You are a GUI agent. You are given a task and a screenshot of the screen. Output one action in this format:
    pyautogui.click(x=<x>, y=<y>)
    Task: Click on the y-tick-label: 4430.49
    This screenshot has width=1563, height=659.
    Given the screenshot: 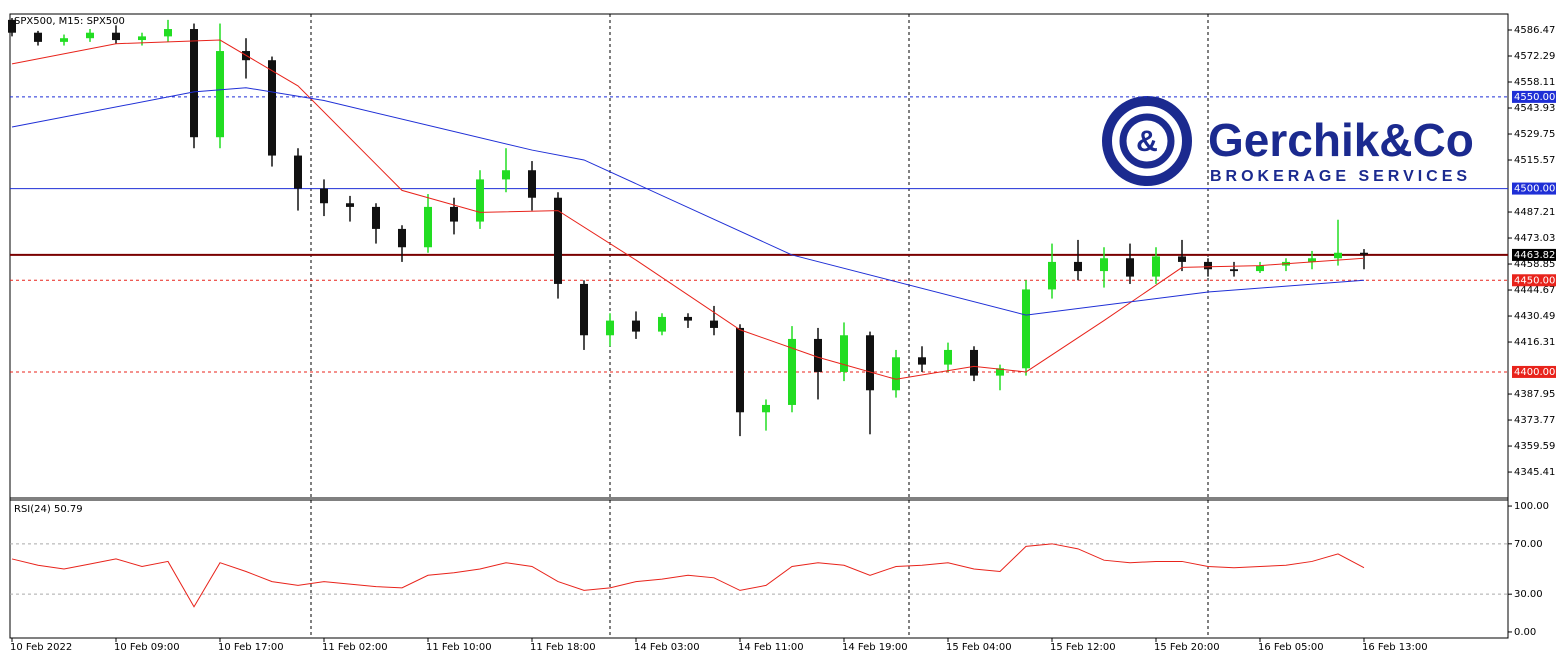 What is the action you would take?
    pyautogui.click(x=1534, y=316)
    